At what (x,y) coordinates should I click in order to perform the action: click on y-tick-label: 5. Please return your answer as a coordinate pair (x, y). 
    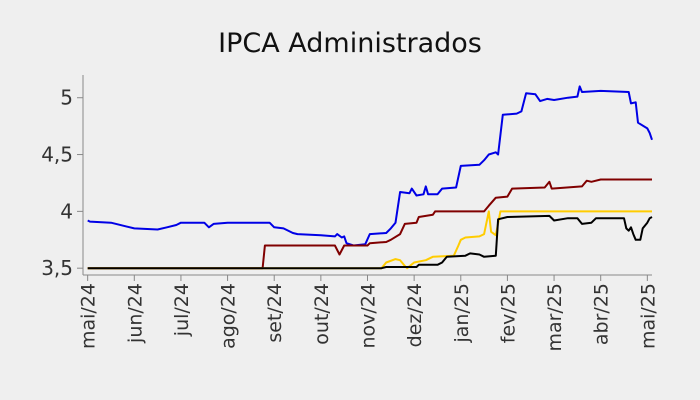
    Looking at the image, I should click on (66, 98).